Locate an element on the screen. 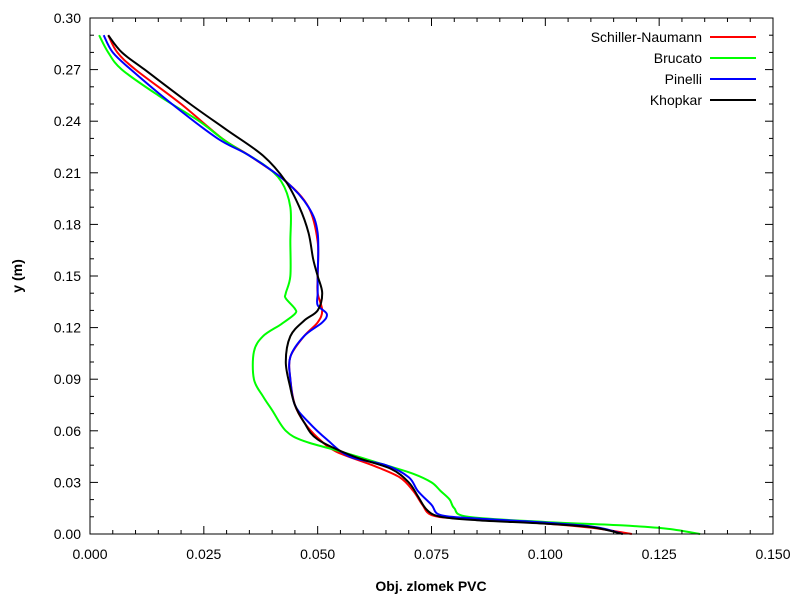 The width and height of the screenshot is (800, 600). y-tick-label: 0.00 is located at coordinates (67, 534).